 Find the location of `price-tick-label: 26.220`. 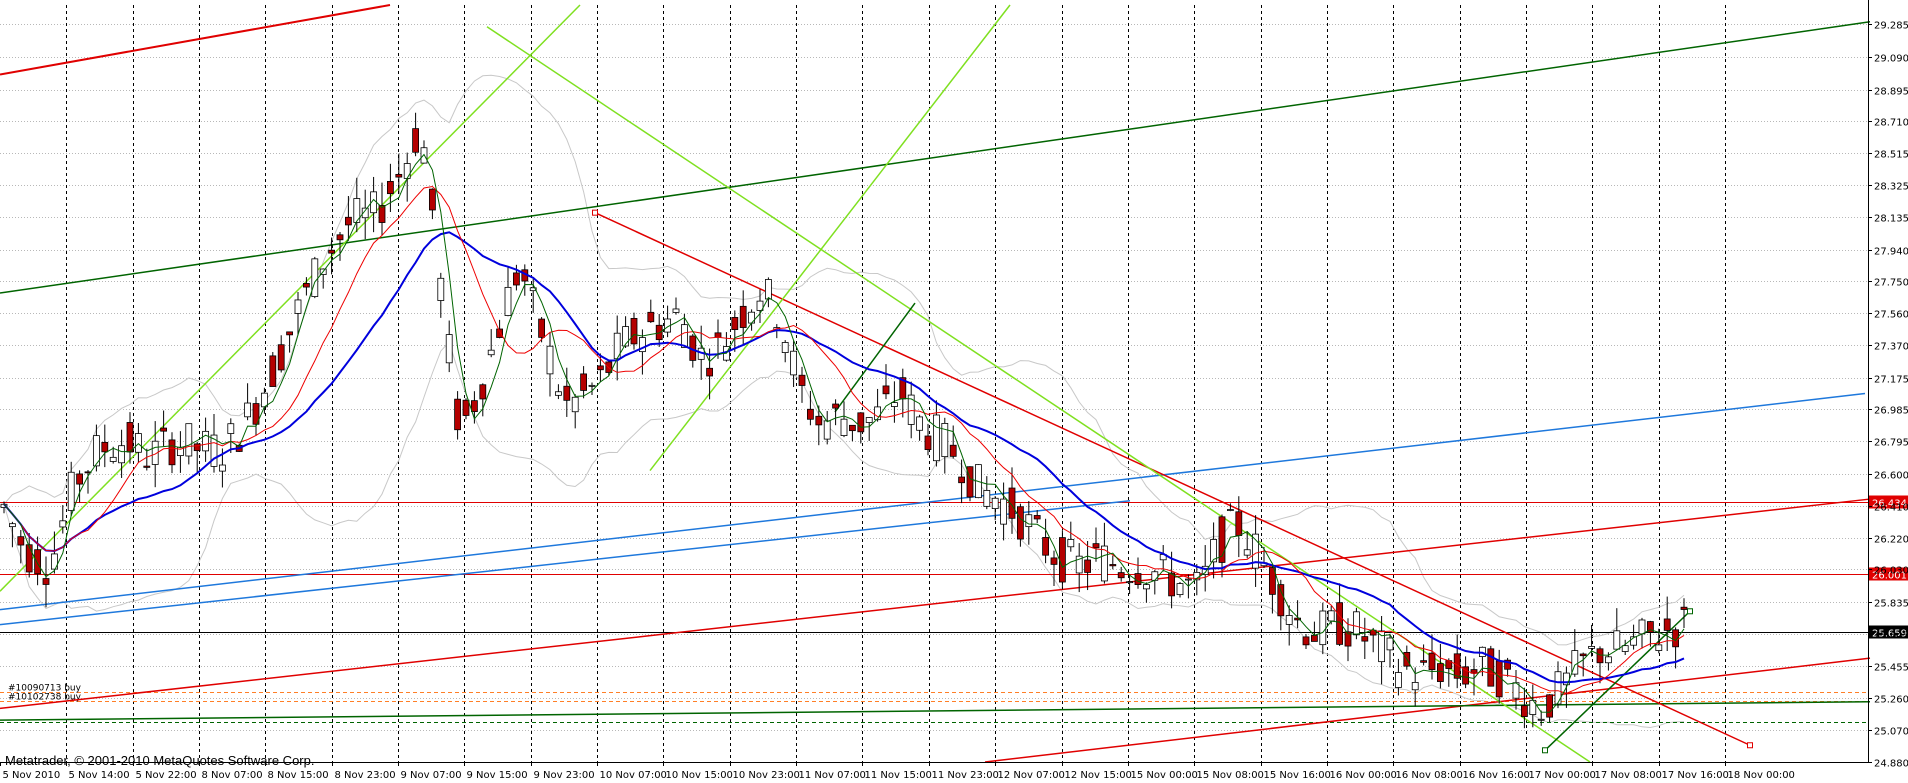

price-tick-label: 26.220 is located at coordinates (1891, 540).